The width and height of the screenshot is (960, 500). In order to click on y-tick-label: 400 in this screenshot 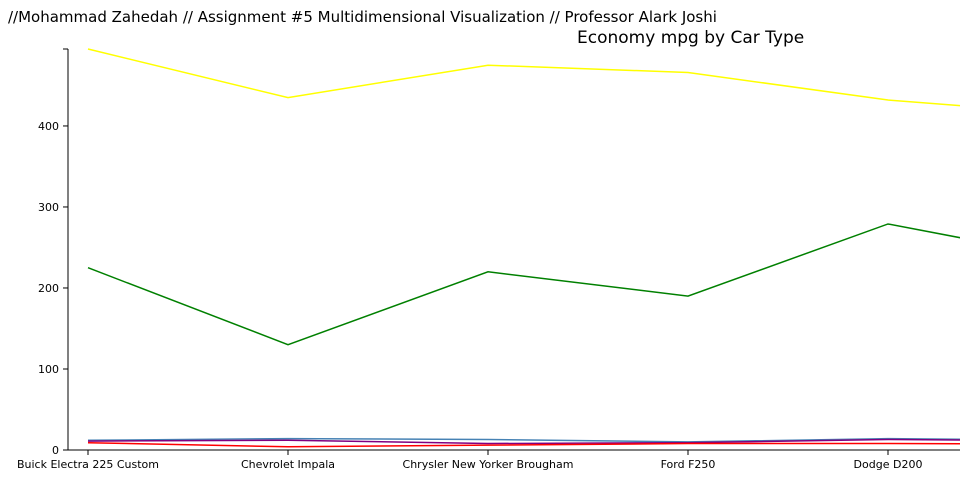, I will do `click(48, 126)`.